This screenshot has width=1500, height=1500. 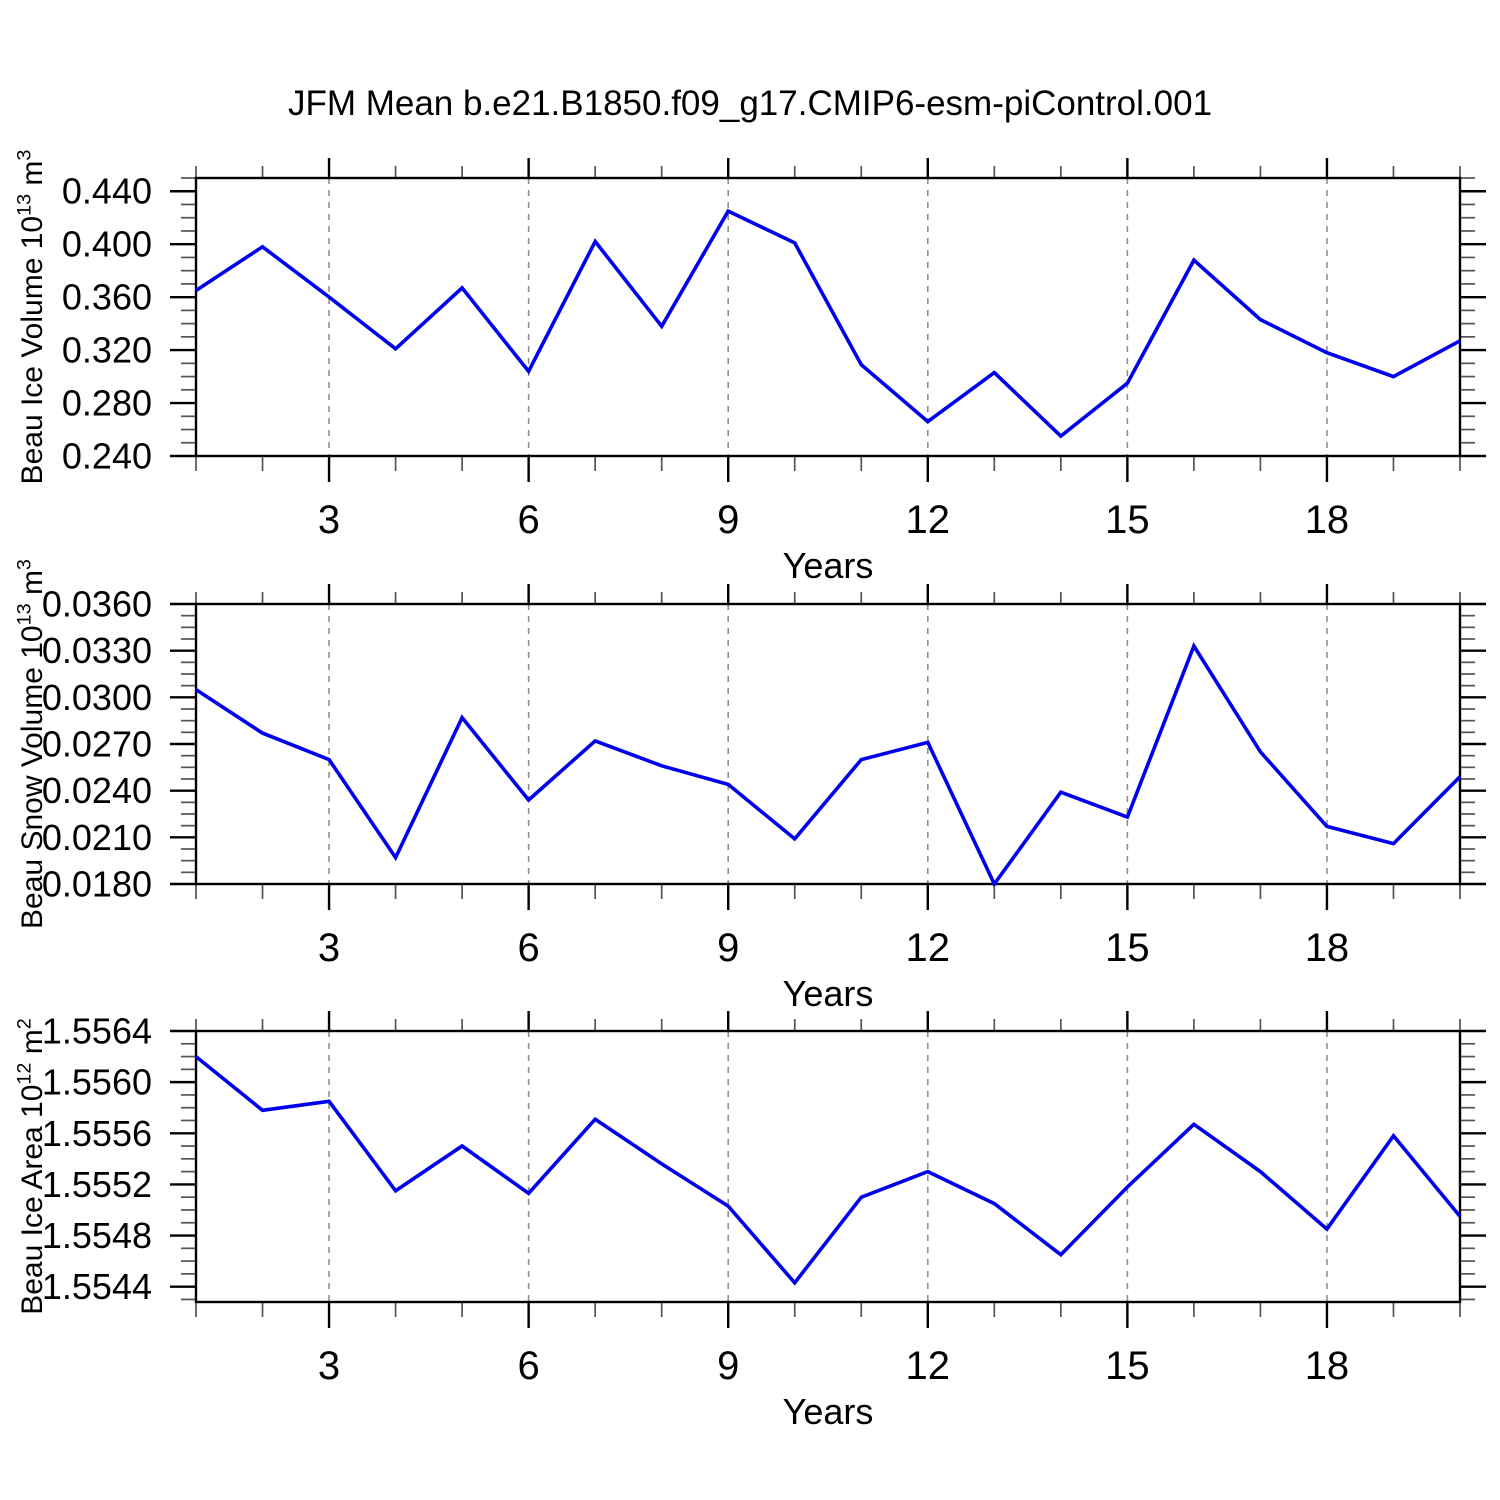 I want to click on y-tick-label: 0.400, so click(x=107, y=244).